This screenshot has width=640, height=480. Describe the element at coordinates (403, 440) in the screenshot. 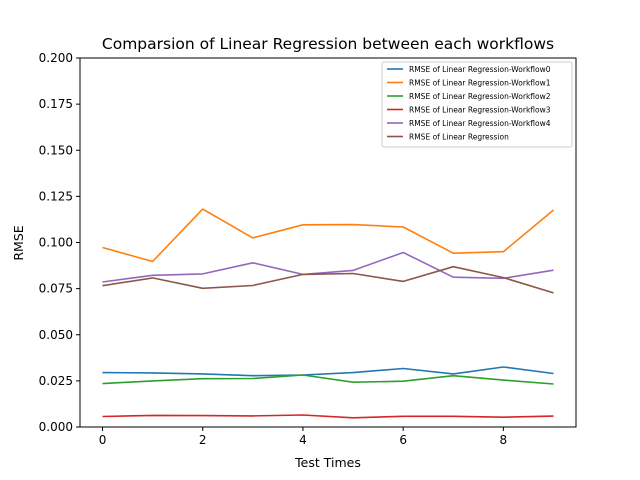

I see `x-tick-label: 6` at that location.